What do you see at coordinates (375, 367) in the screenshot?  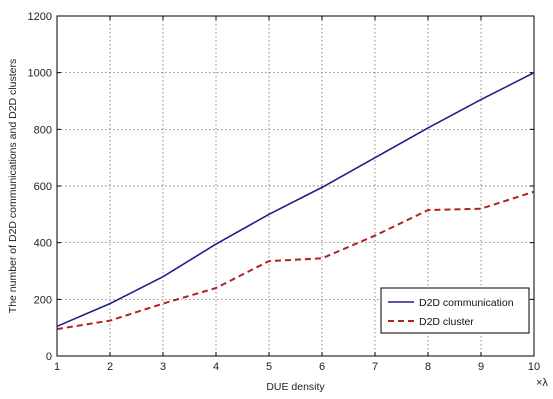 I see `x-tick-label: 7` at bounding box center [375, 367].